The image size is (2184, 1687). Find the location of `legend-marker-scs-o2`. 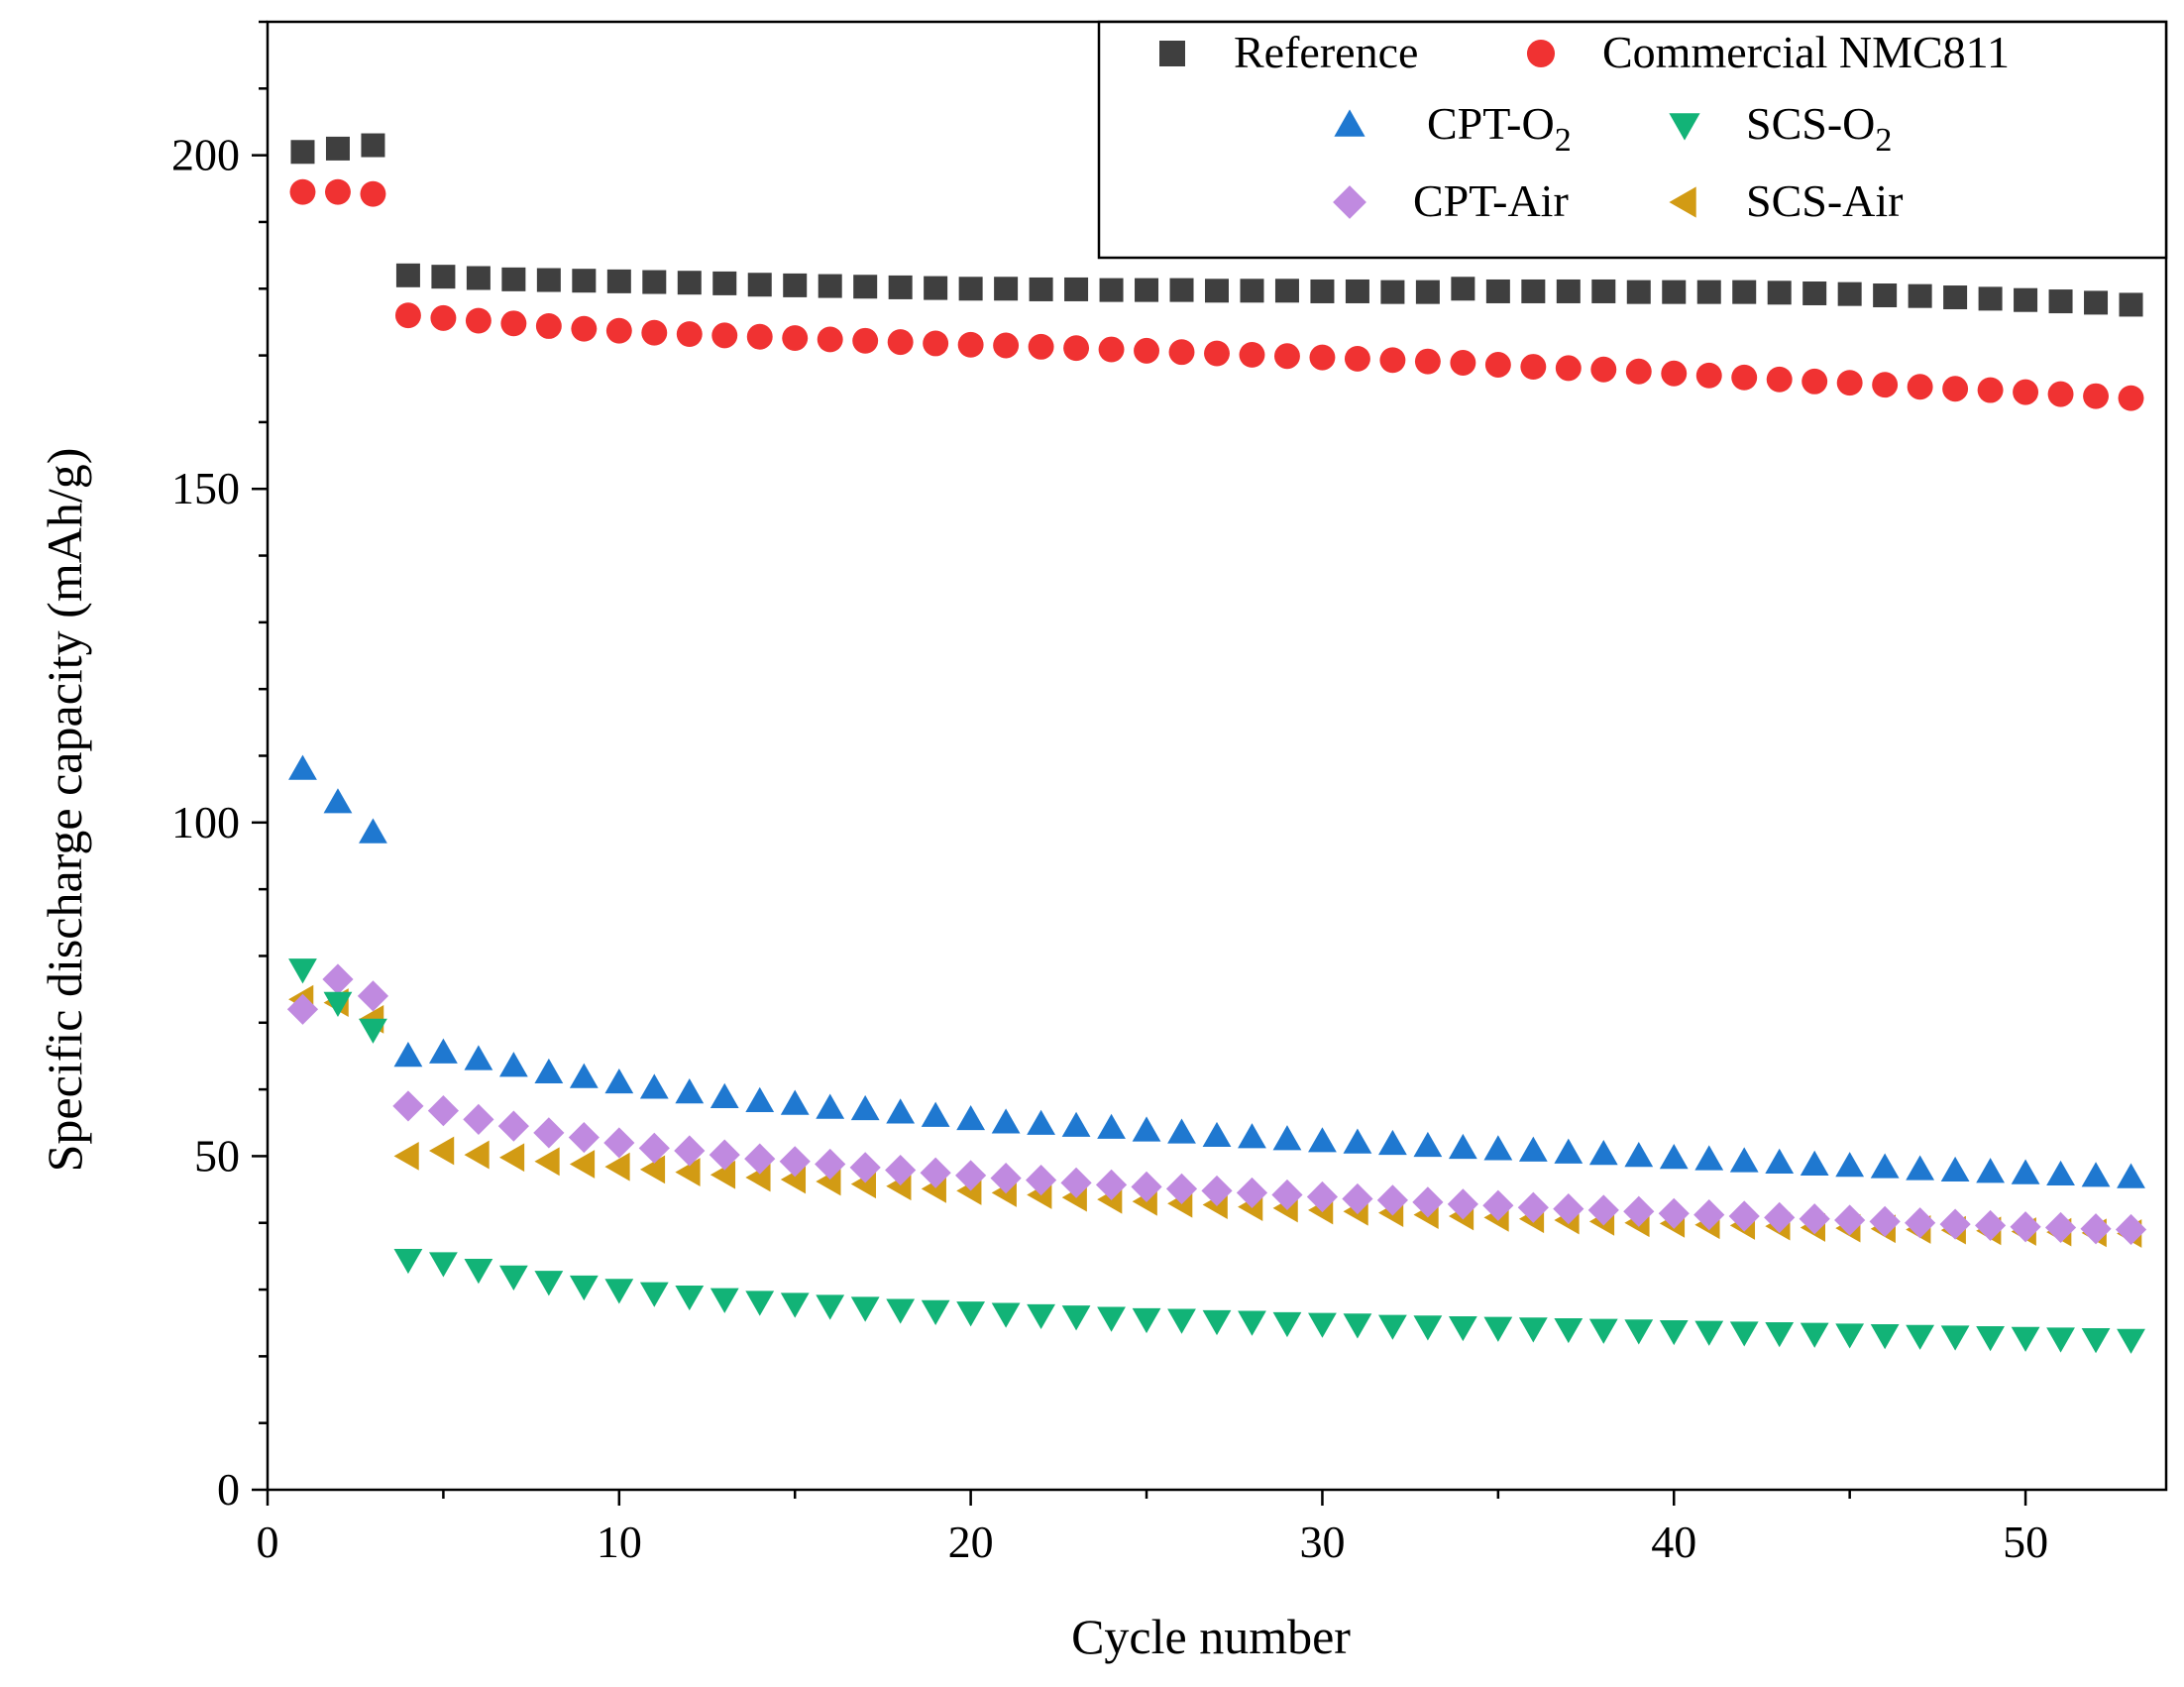

legend-marker-scs-o2 is located at coordinates (1684, 127).